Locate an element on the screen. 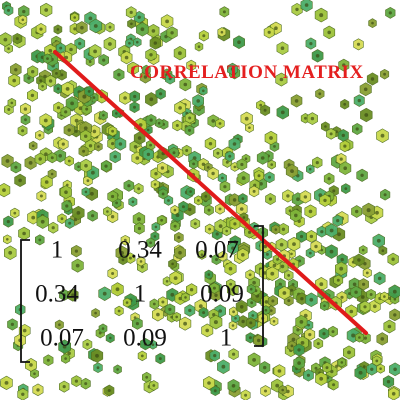 The height and width of the screenshot is (400, 400). matrix-cell: 0.34 is located at coordinates (57, 294).